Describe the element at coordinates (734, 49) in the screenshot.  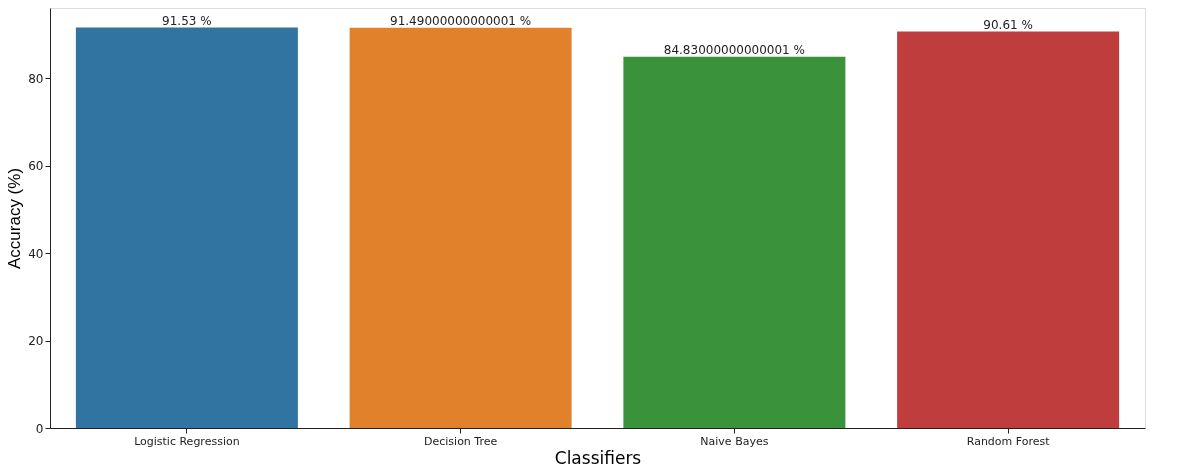
I see `data-label: 84.83000000000001 %` at that location.